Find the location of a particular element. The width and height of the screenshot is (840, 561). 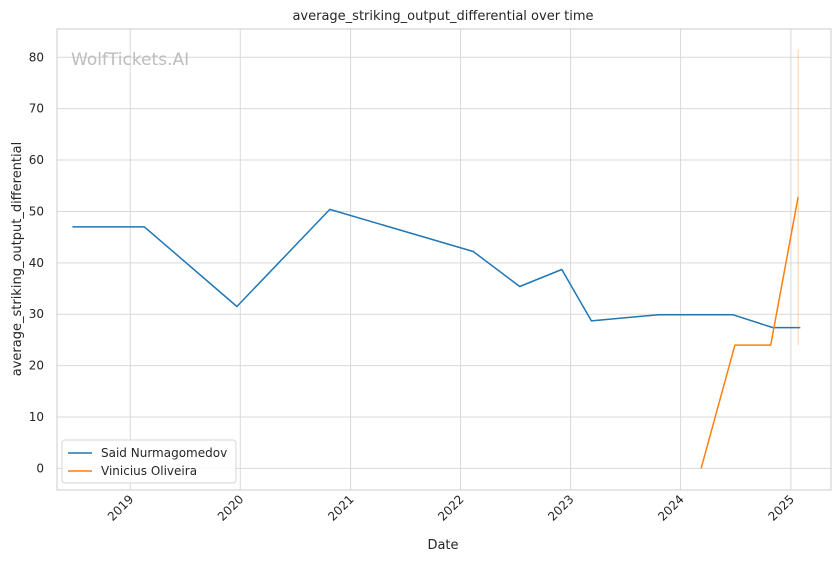

y-tick-label: 80 is located at coordinates (36, 57).